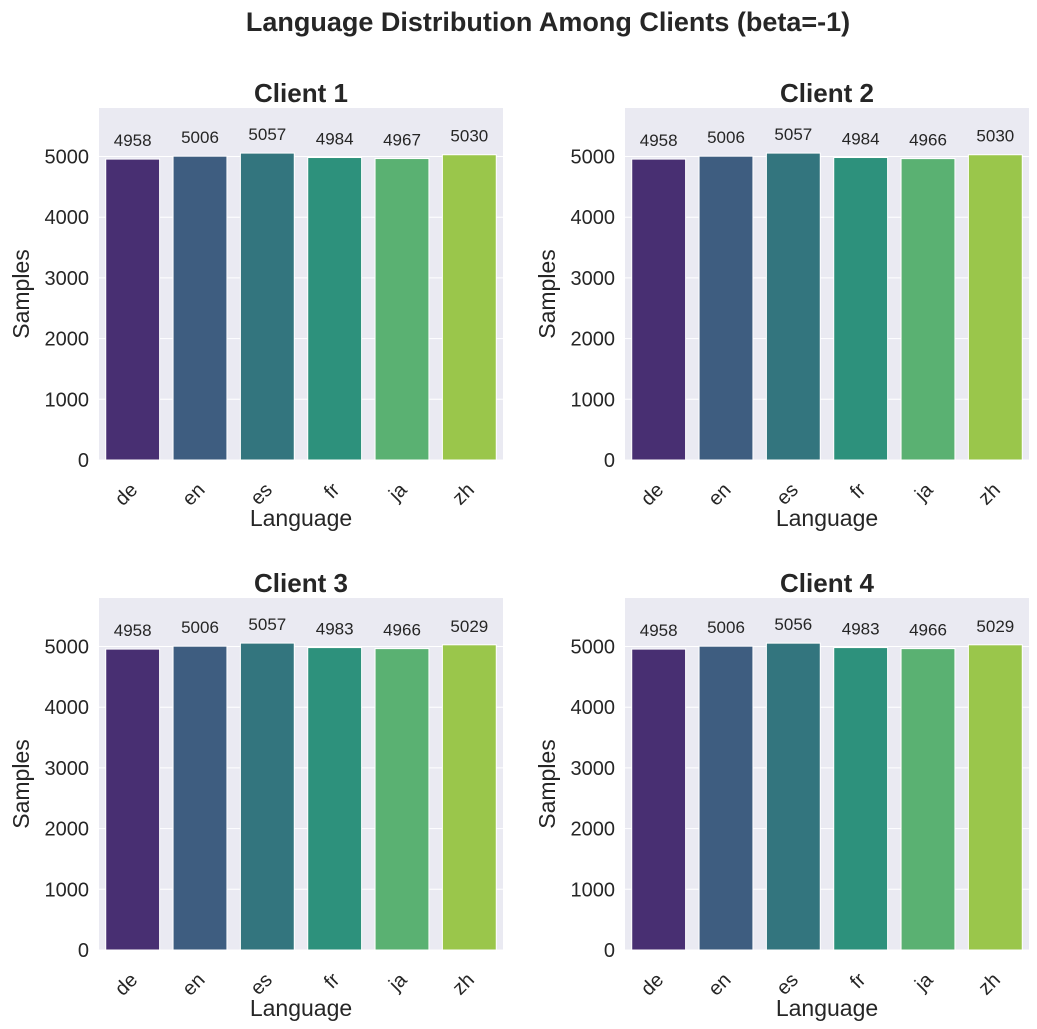 This screenshot has height=1029, width=1037. I want to click on subplot-title: Client 1, so click(301, 93).